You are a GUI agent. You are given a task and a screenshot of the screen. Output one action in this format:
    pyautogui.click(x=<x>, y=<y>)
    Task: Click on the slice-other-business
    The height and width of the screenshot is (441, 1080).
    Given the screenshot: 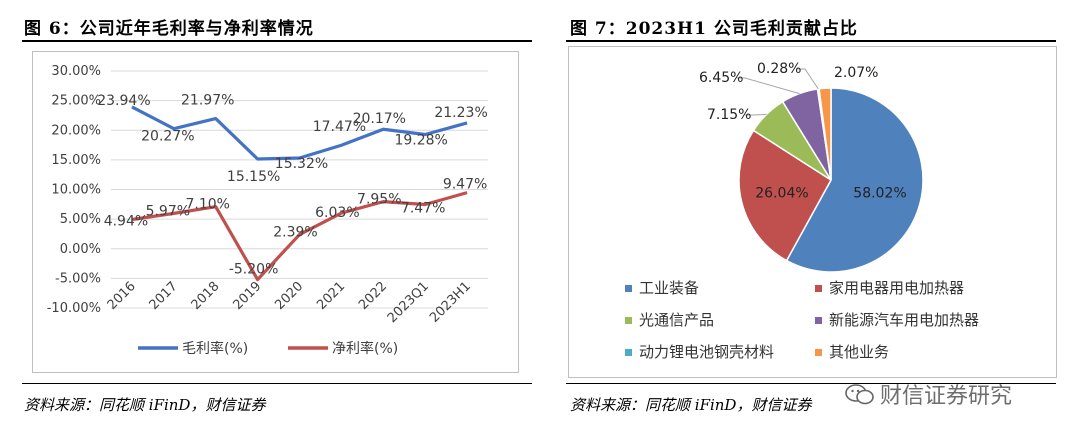 What is the action you would take?
    pyautogui.click(x=825, y=134)
    